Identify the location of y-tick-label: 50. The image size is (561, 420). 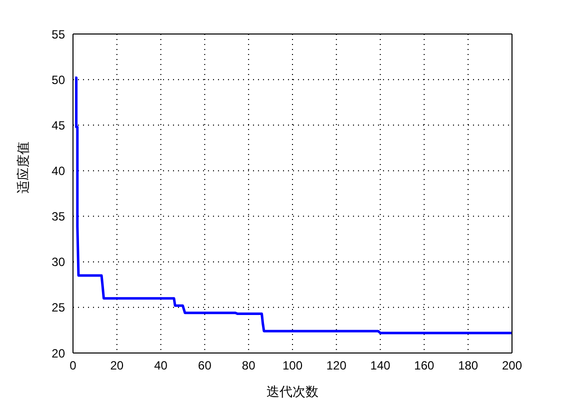
(59, 79).